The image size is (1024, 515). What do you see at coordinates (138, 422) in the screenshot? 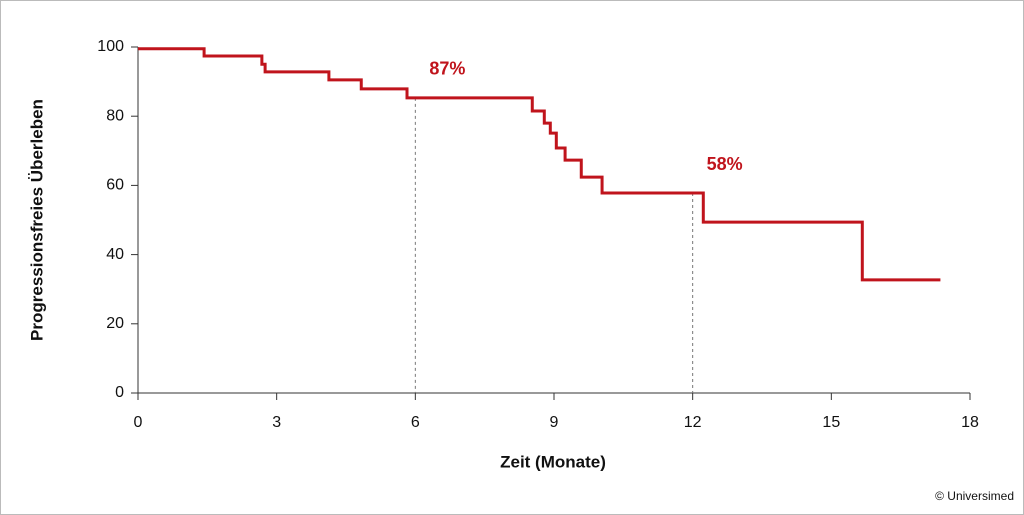
I see `x-tick-label: 0` at bounding box center [138, 422].